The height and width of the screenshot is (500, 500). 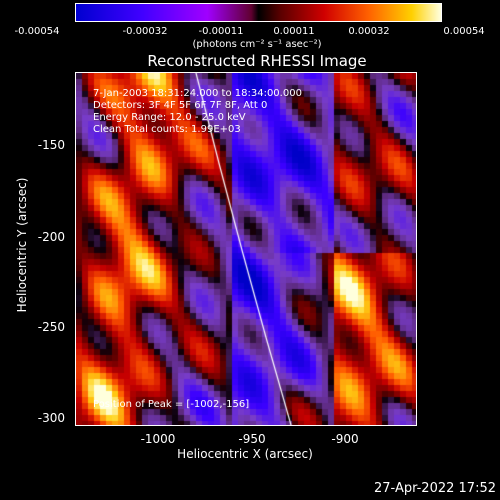 I want to click on y-tick: -200, so click(x=51, y=237).